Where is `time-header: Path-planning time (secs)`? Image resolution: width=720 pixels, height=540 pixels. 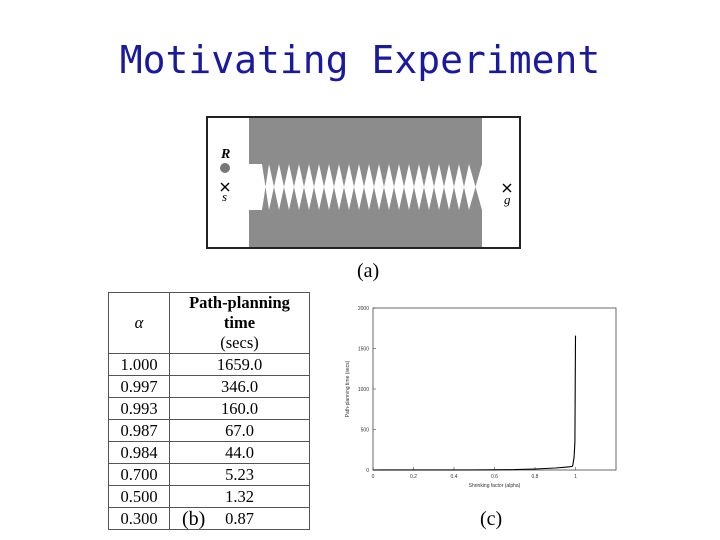
time-header: Path-planning time (secs) is located at coordinates (239, 323).